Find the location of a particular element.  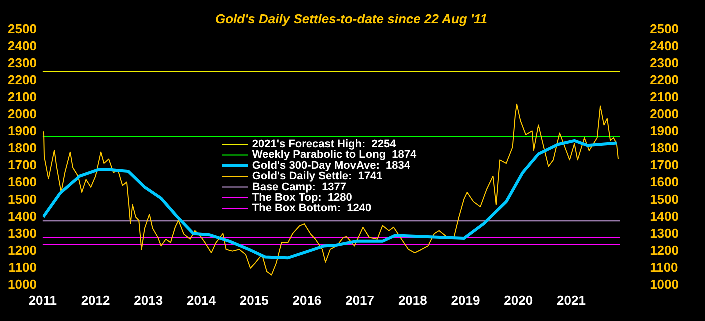

y-tick-label: 1900 is located at coordinates (22, 131).